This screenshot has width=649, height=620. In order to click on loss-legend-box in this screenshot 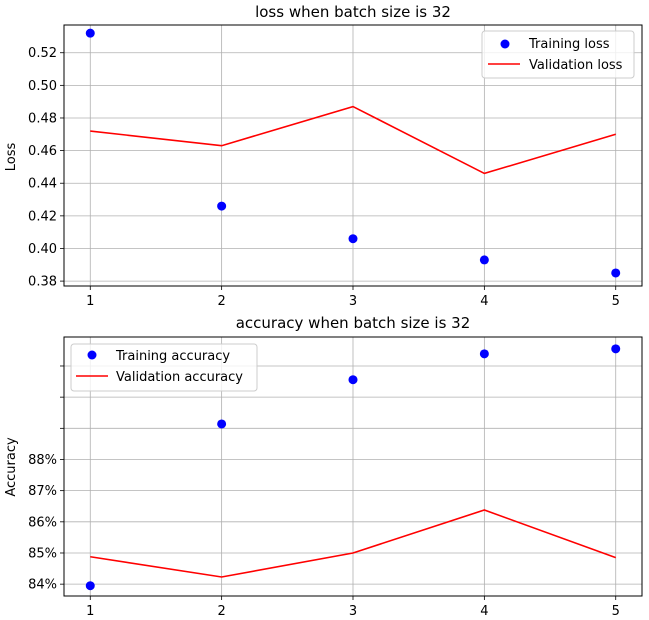, I will do `click(558, 54)`.